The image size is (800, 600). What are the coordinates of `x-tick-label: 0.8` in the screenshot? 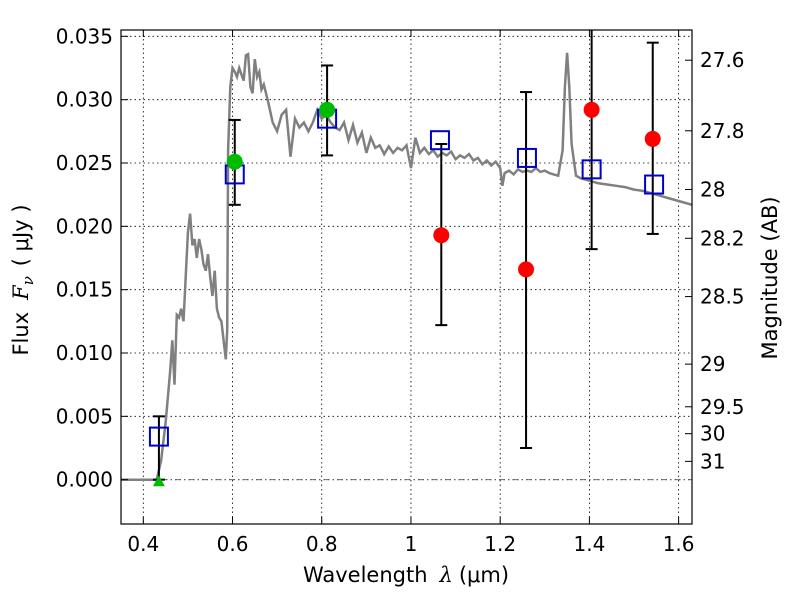 It's located at (322, 544).